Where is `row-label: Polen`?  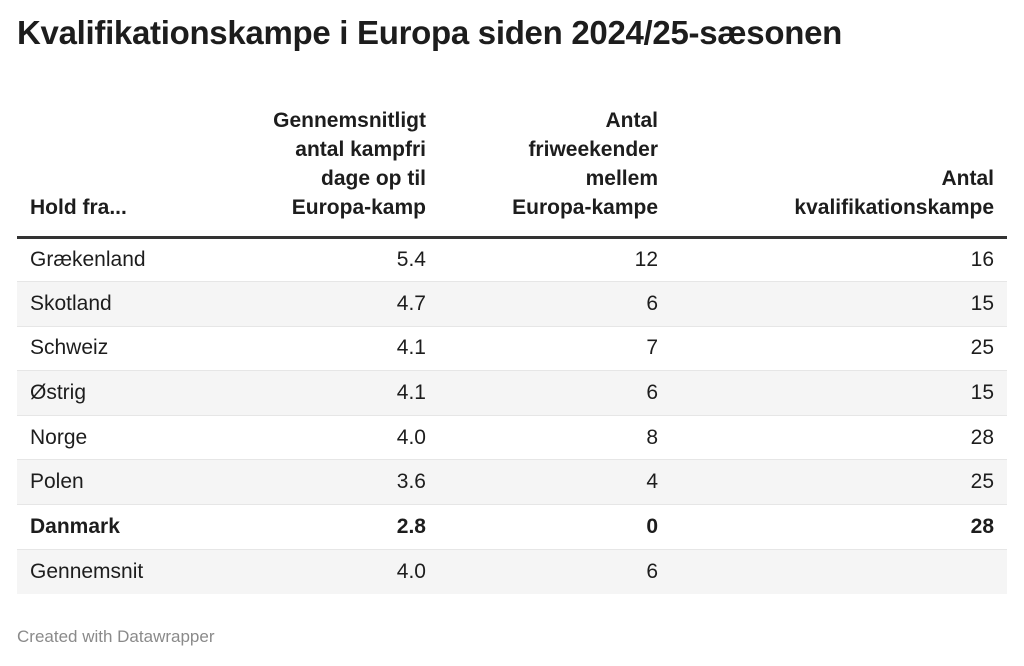 row-label: Polen is located at coordinates (117, 482).